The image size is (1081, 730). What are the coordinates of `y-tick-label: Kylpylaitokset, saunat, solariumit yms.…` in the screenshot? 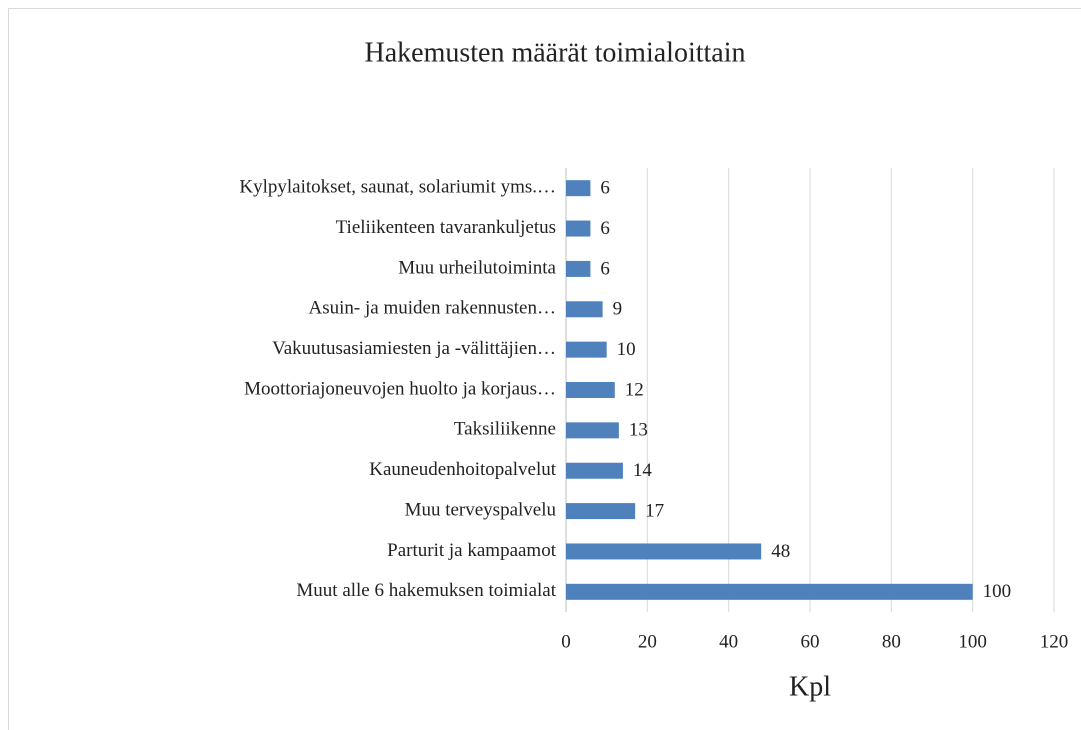 It's located at (397, 187).